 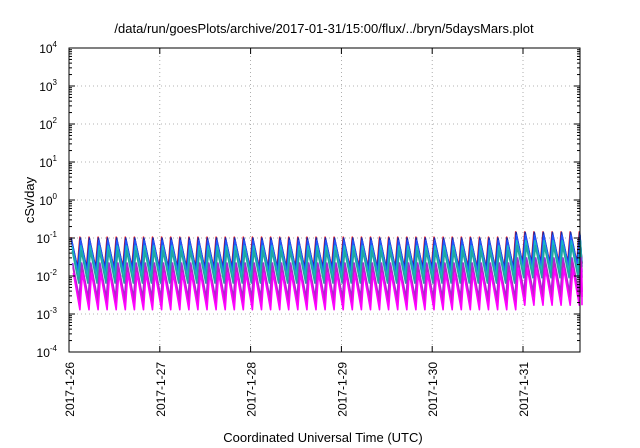 I want to click on y-tick-label: 10⁻¹, so click(x=47, y=238).